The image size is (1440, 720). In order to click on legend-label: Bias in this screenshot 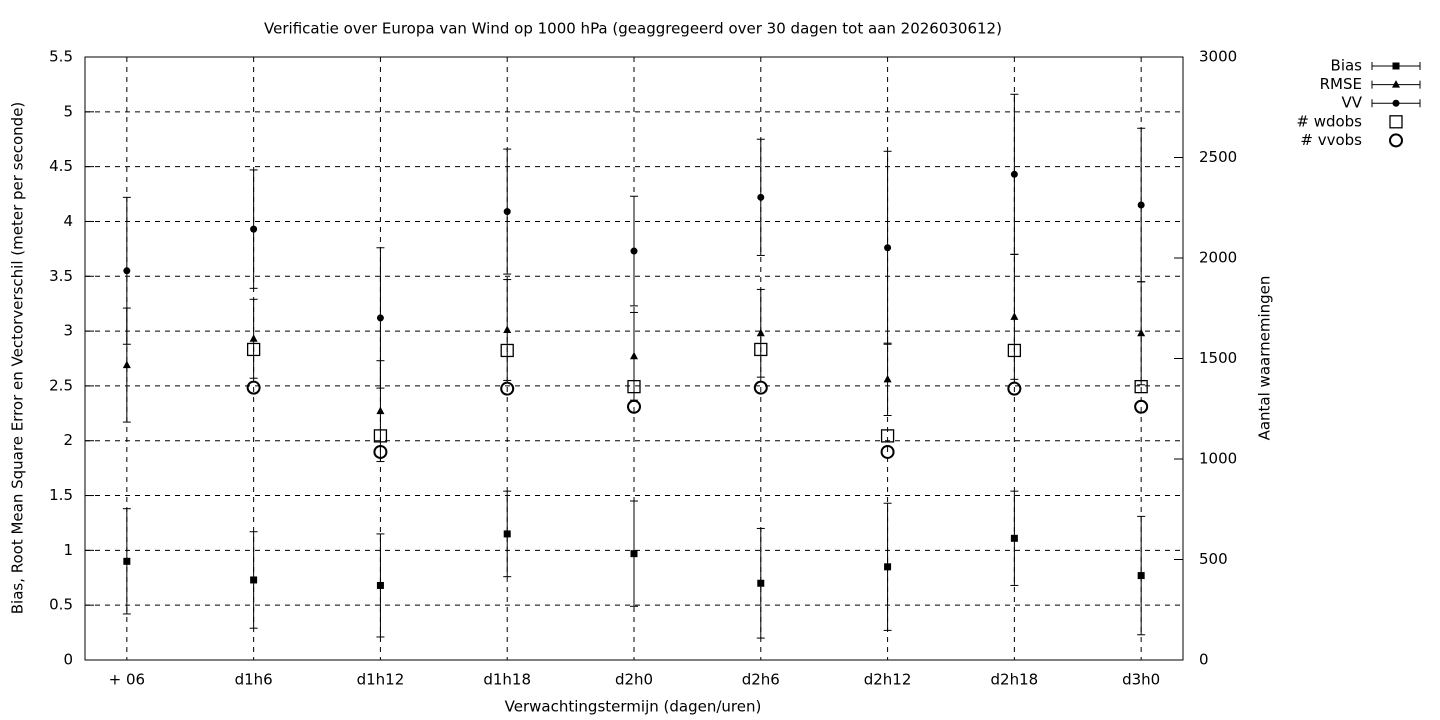, I will do `click(1347, 66)`.